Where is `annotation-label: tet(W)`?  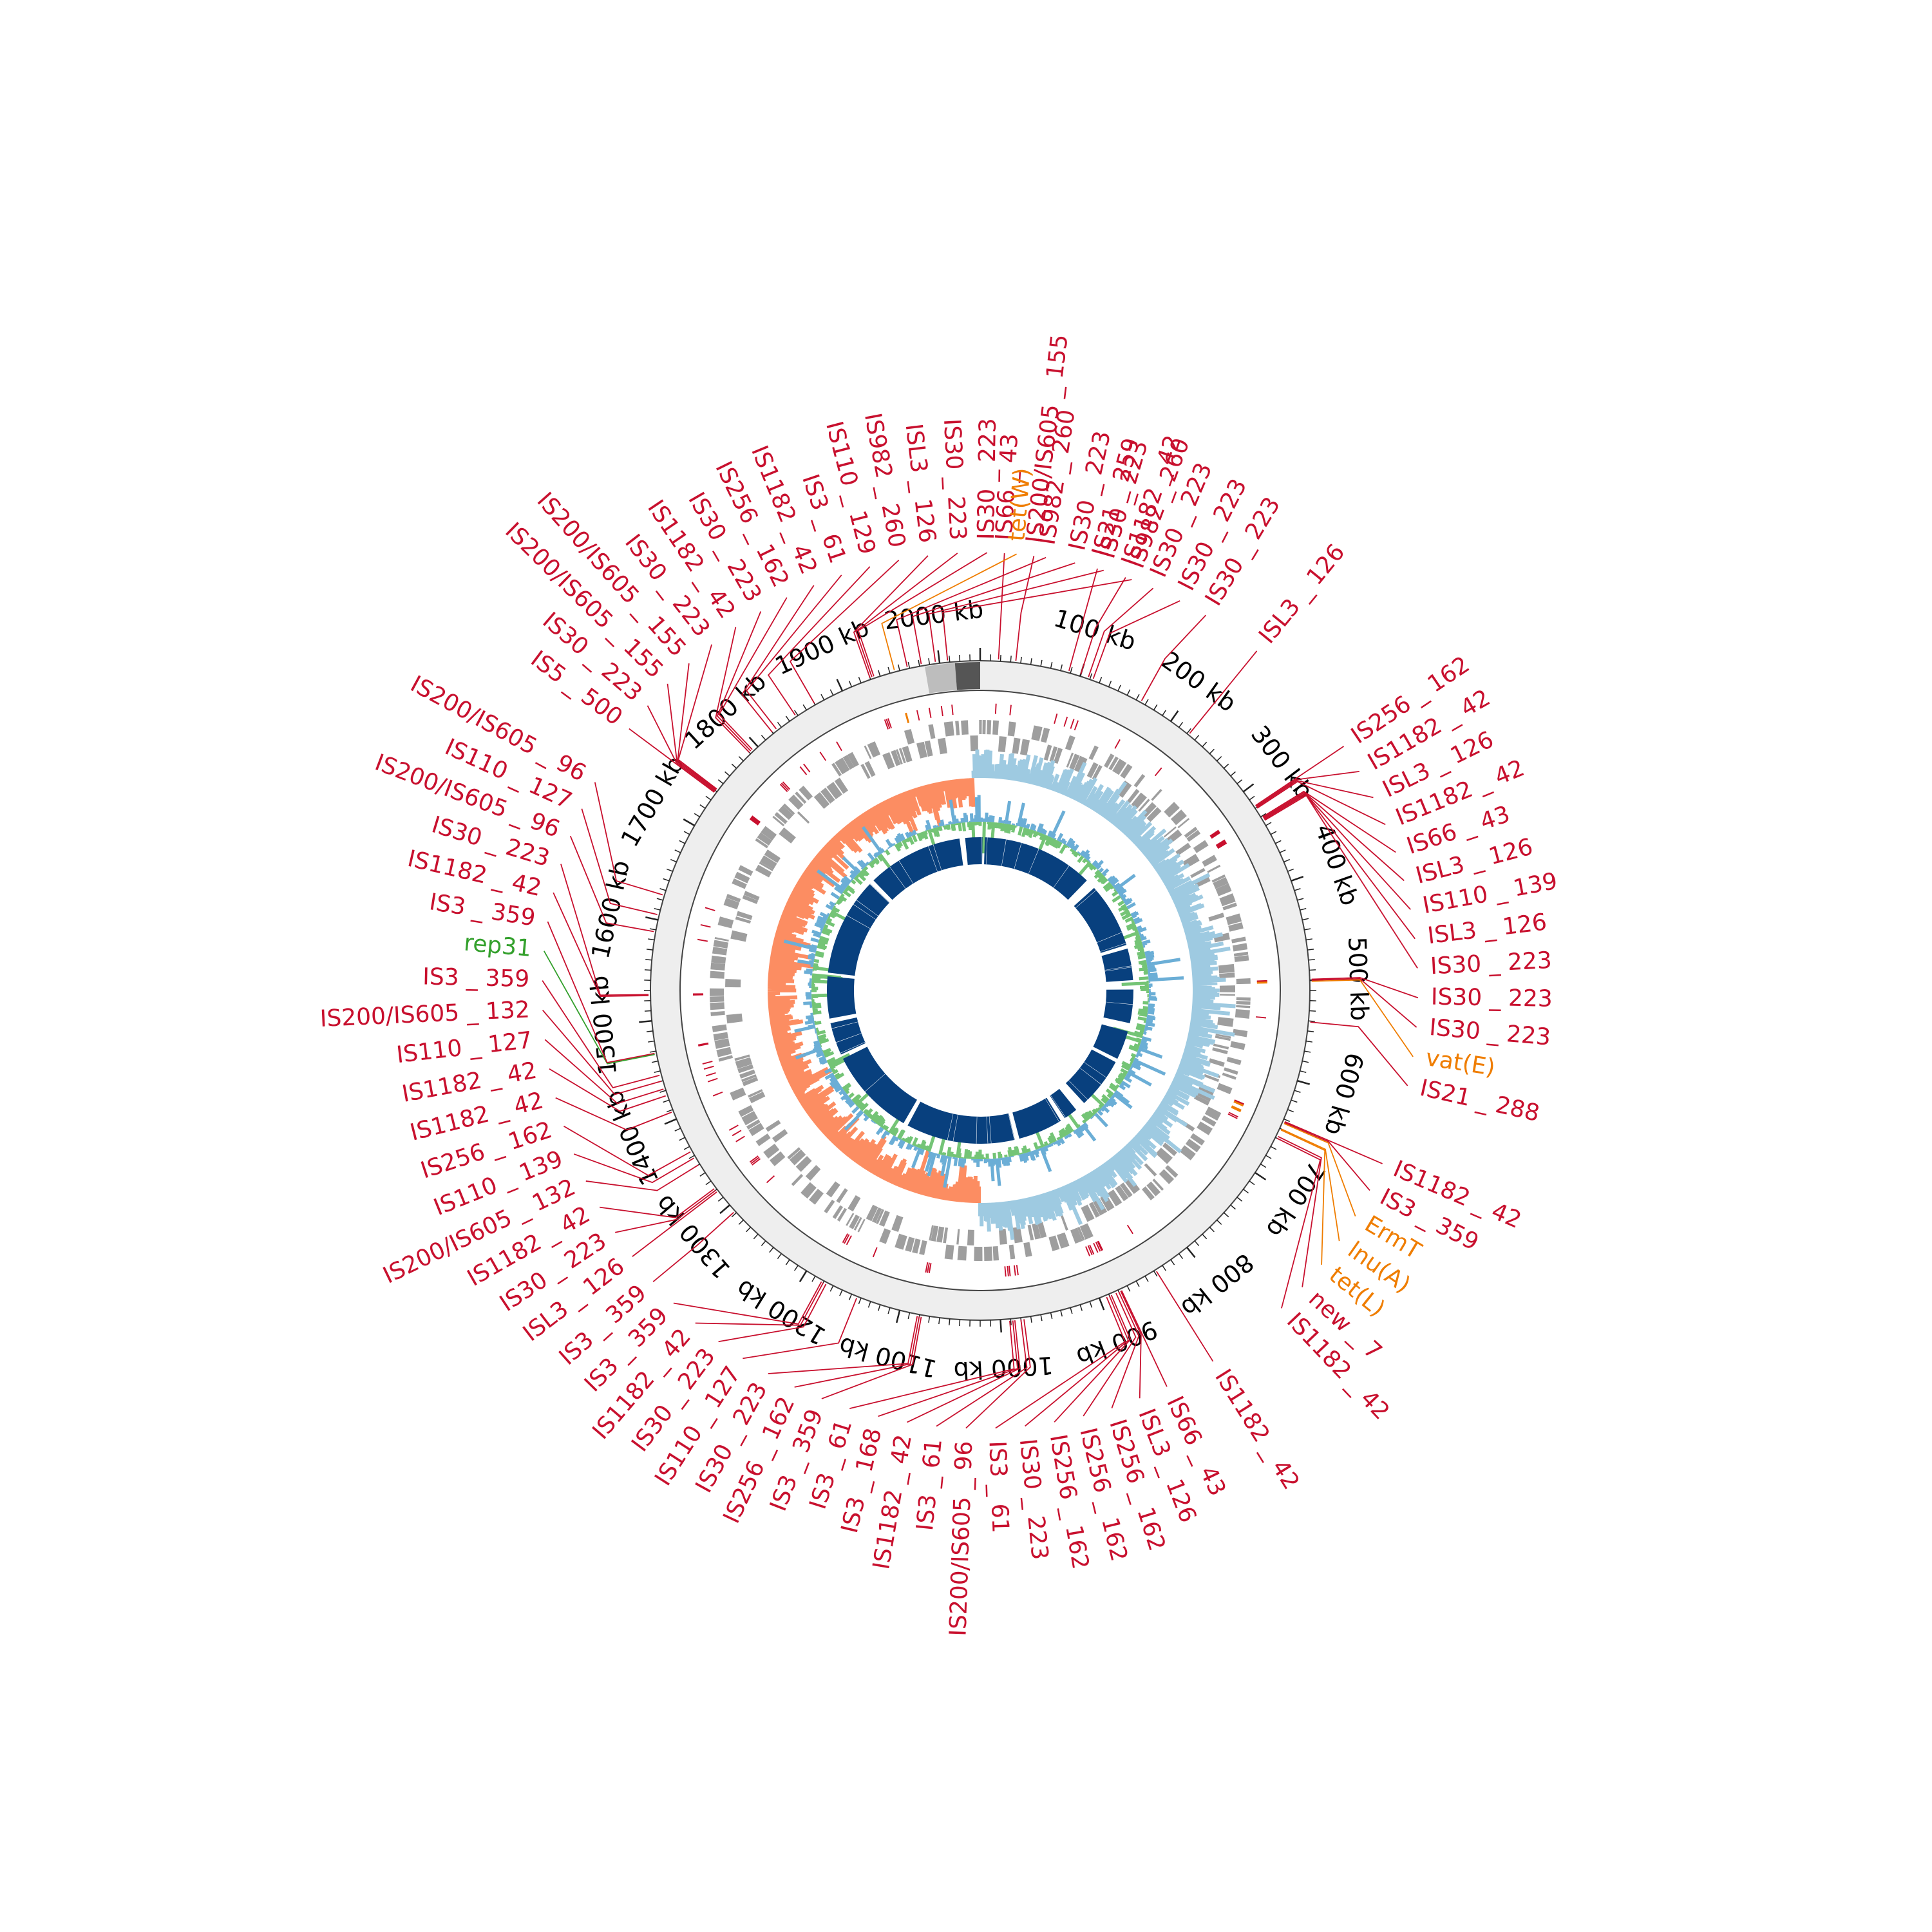
annotation-label: tet(W) is located at coordinates (1019, 505).